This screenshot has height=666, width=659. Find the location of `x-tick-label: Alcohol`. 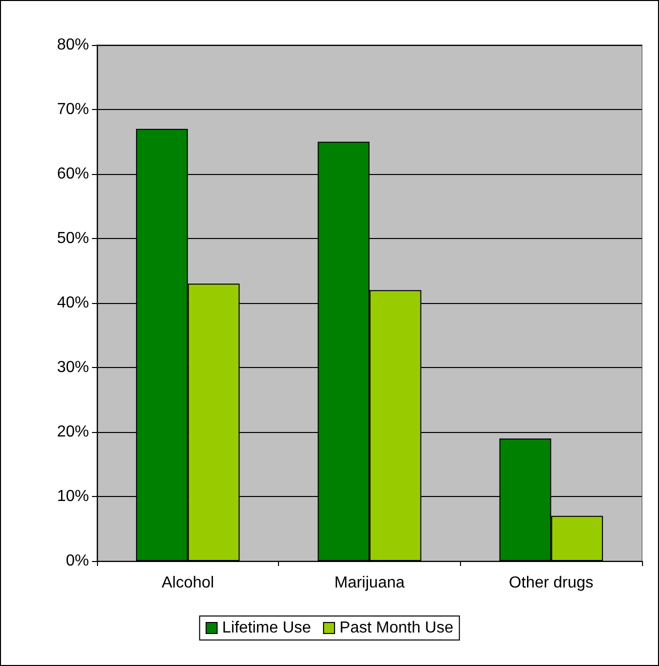

x-tick-label: Alcohol is located at coordinates (188, 583).